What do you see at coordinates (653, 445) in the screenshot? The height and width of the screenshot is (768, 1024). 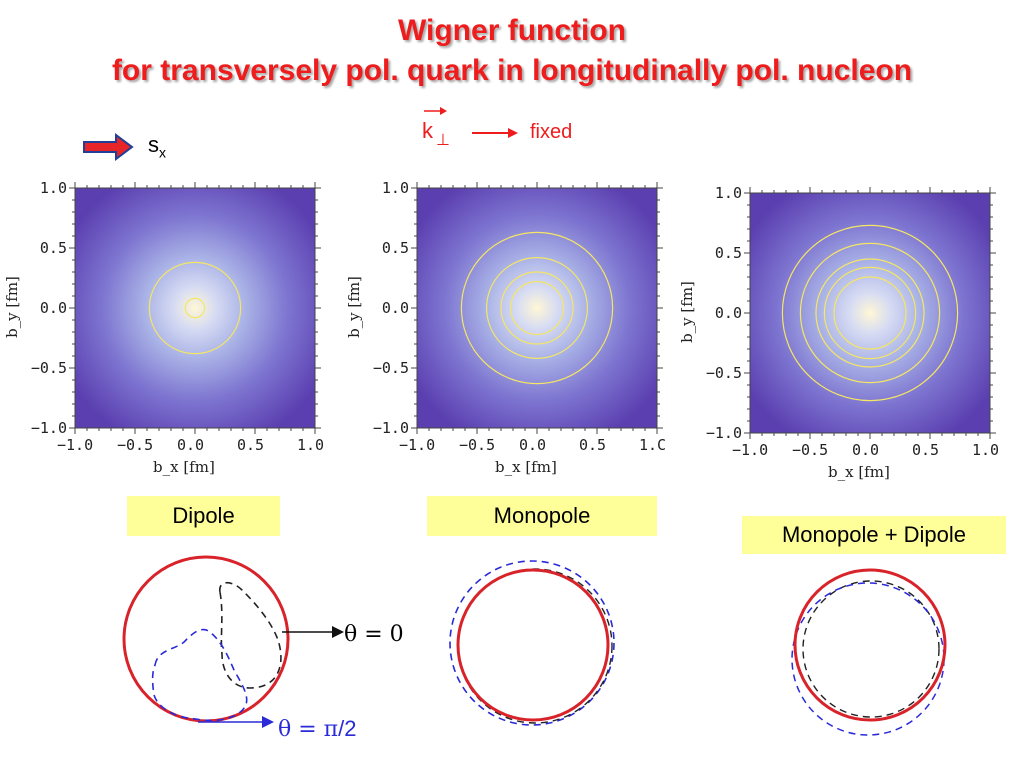 I see `x-tick-label: 1.C` at bounding box center [653, 445].